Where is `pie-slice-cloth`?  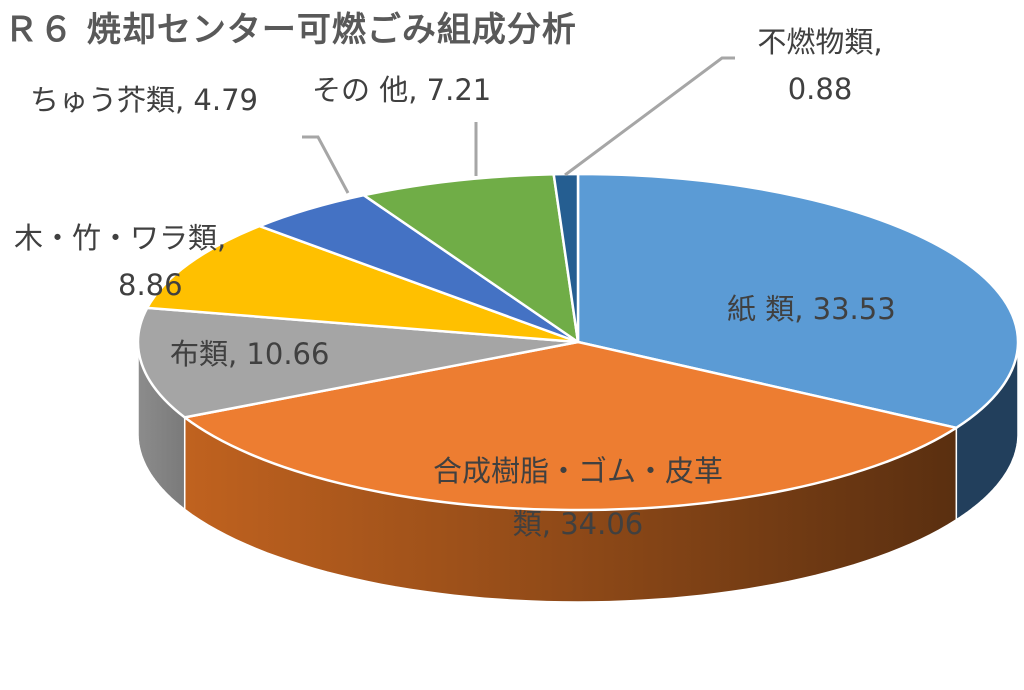
pie-slice-cloth is located at coordinates (358, 362).